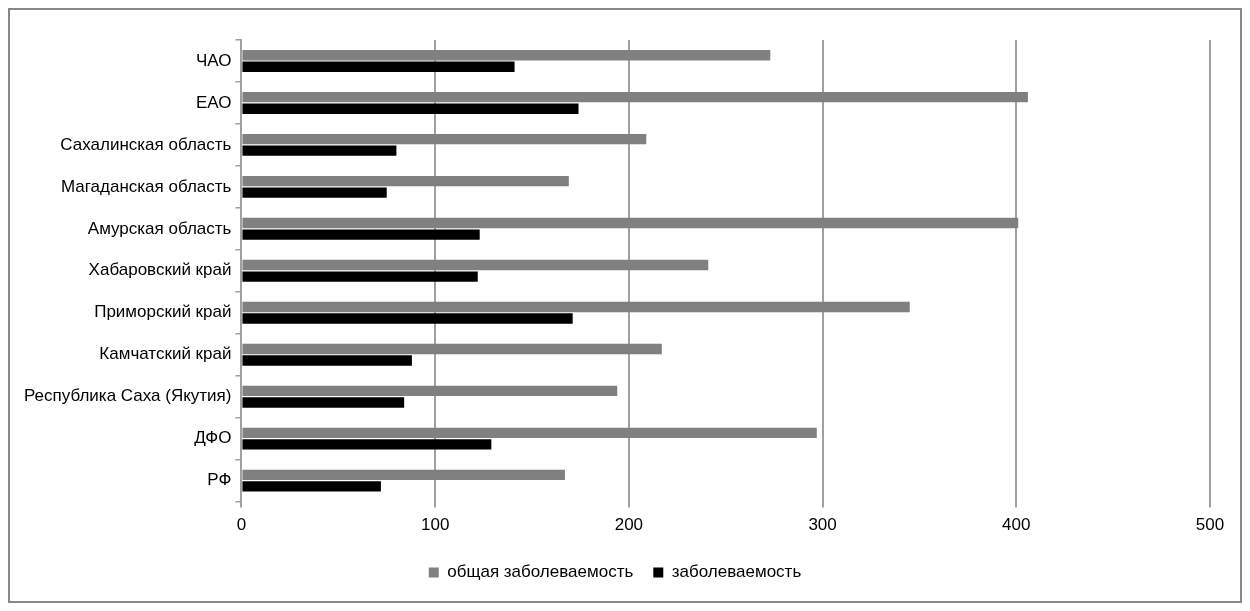  Describe the element at coordinates (241, 525) in the screenshot. I see `x-tick-label: 0` at that location.